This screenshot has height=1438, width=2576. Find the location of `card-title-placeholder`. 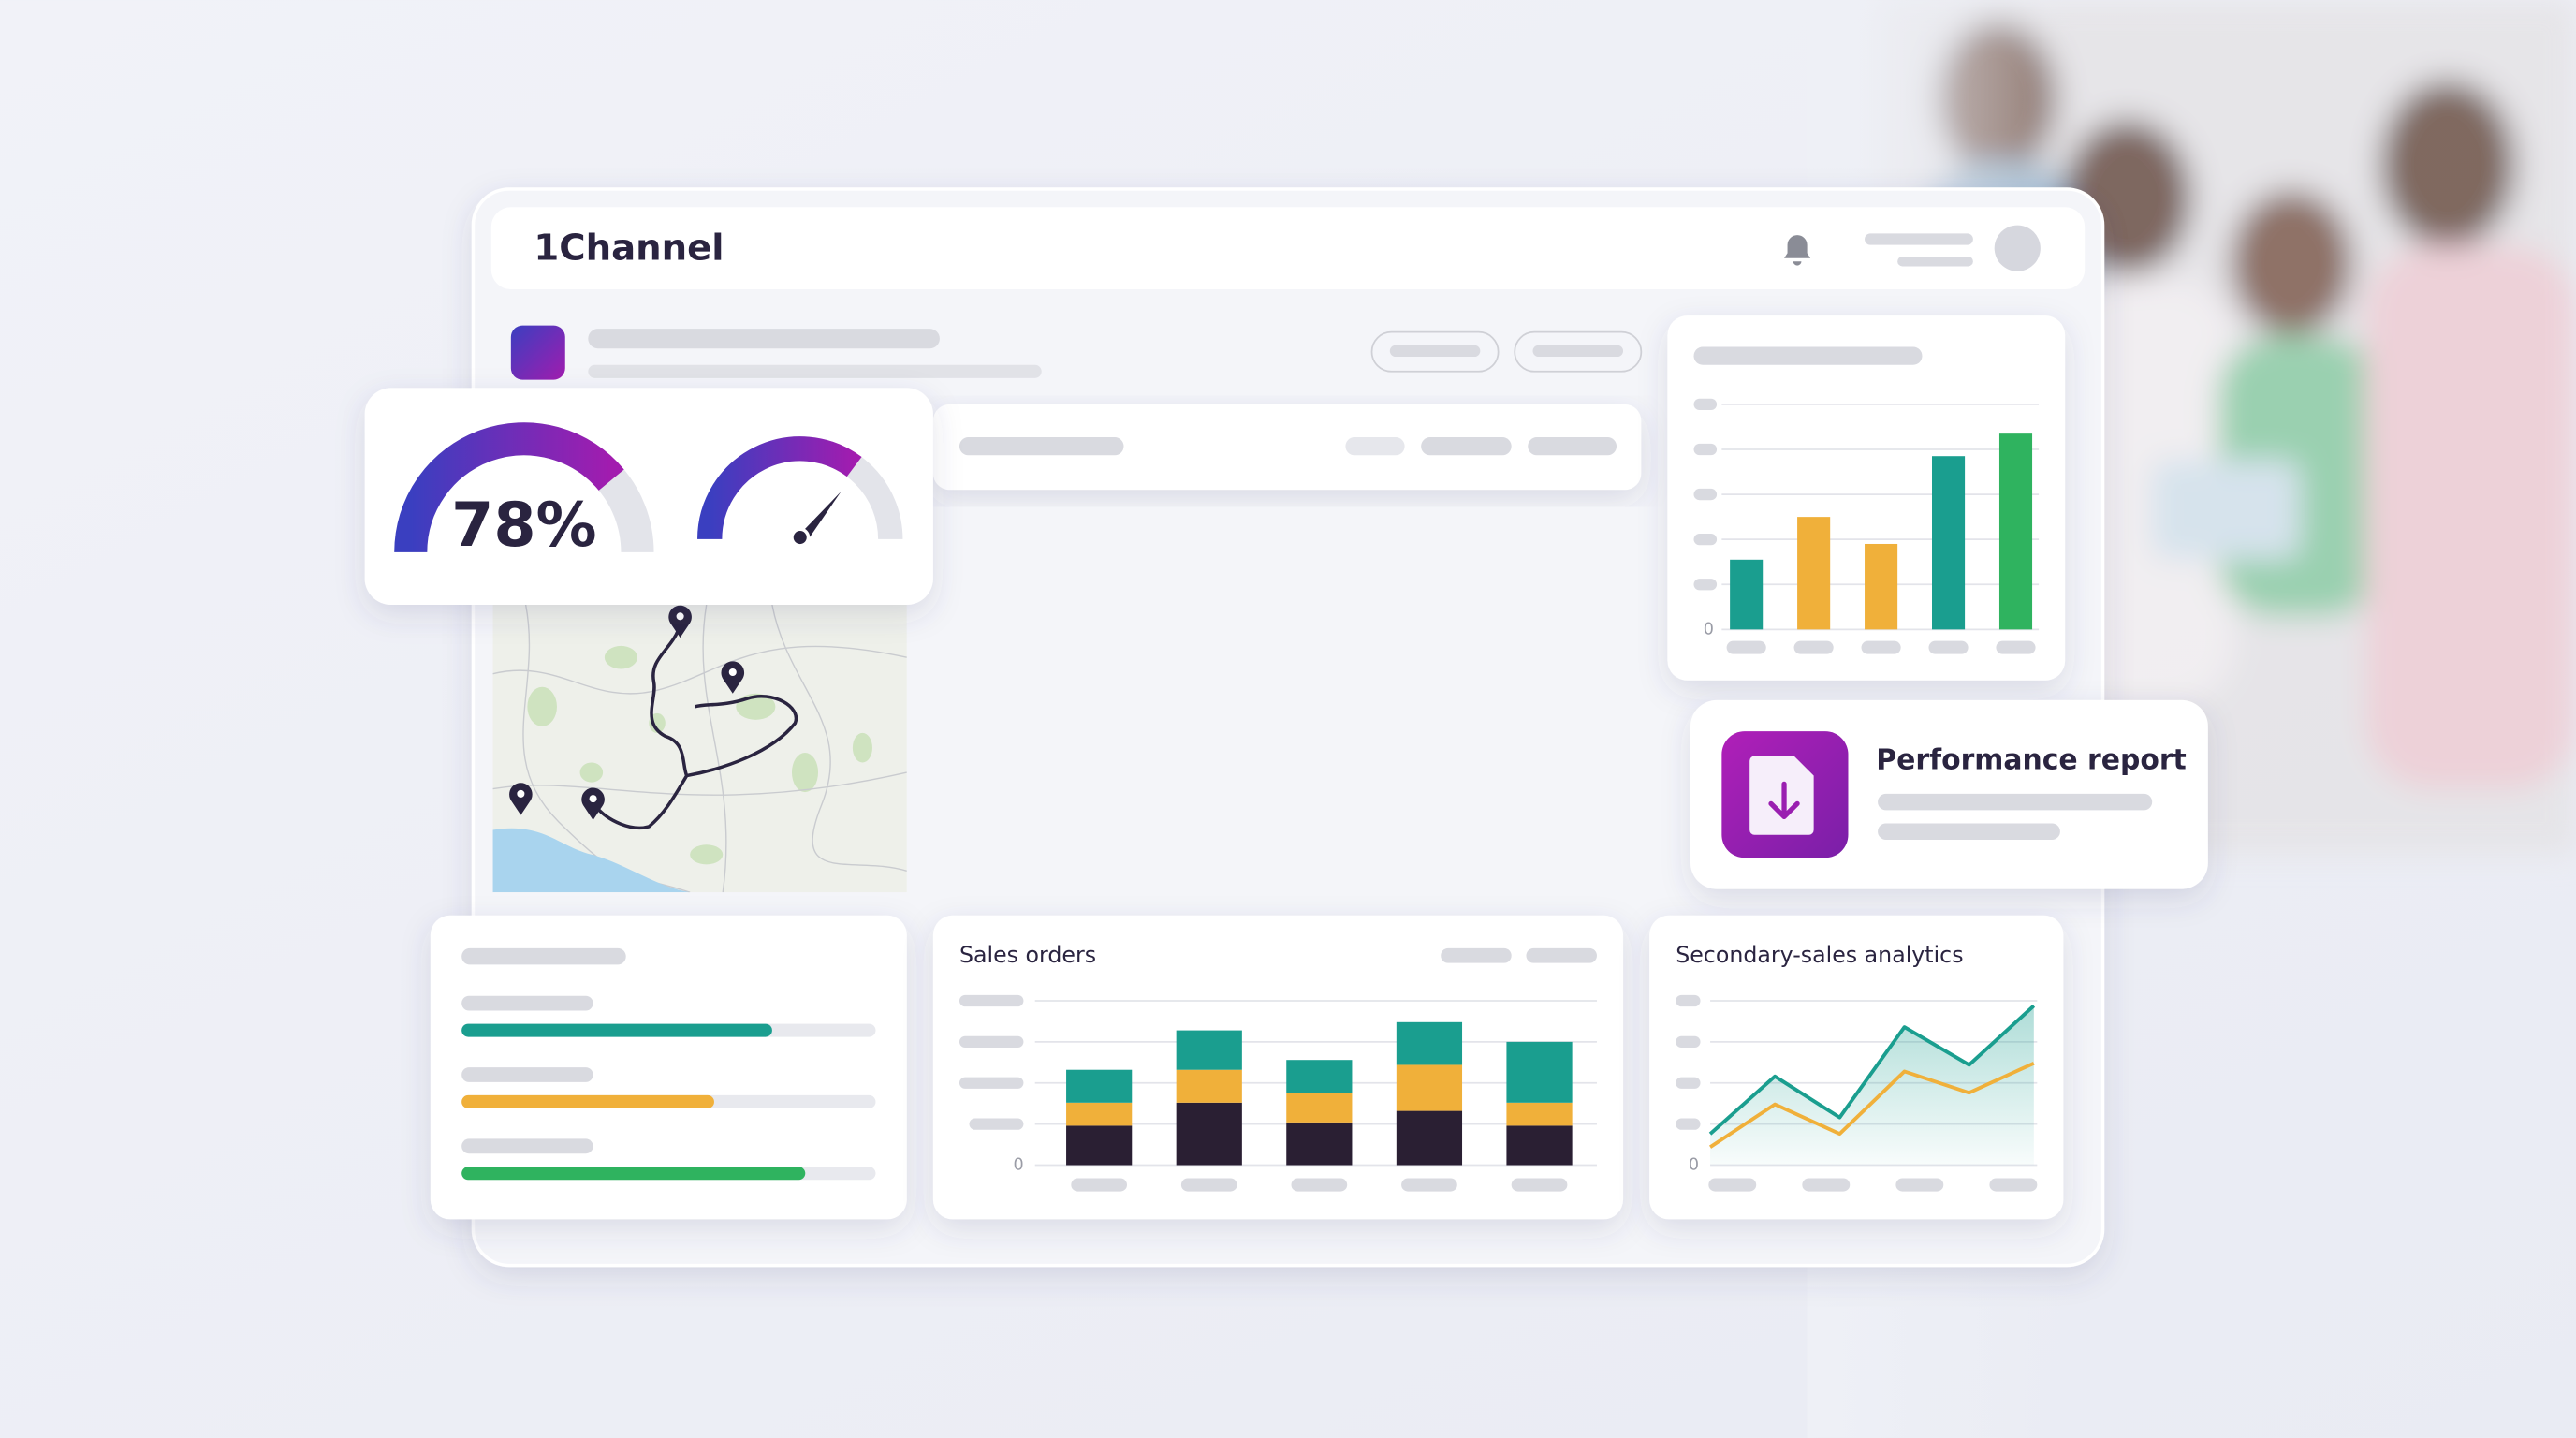

card-title-placeholder is located at coordinates (543, 956).